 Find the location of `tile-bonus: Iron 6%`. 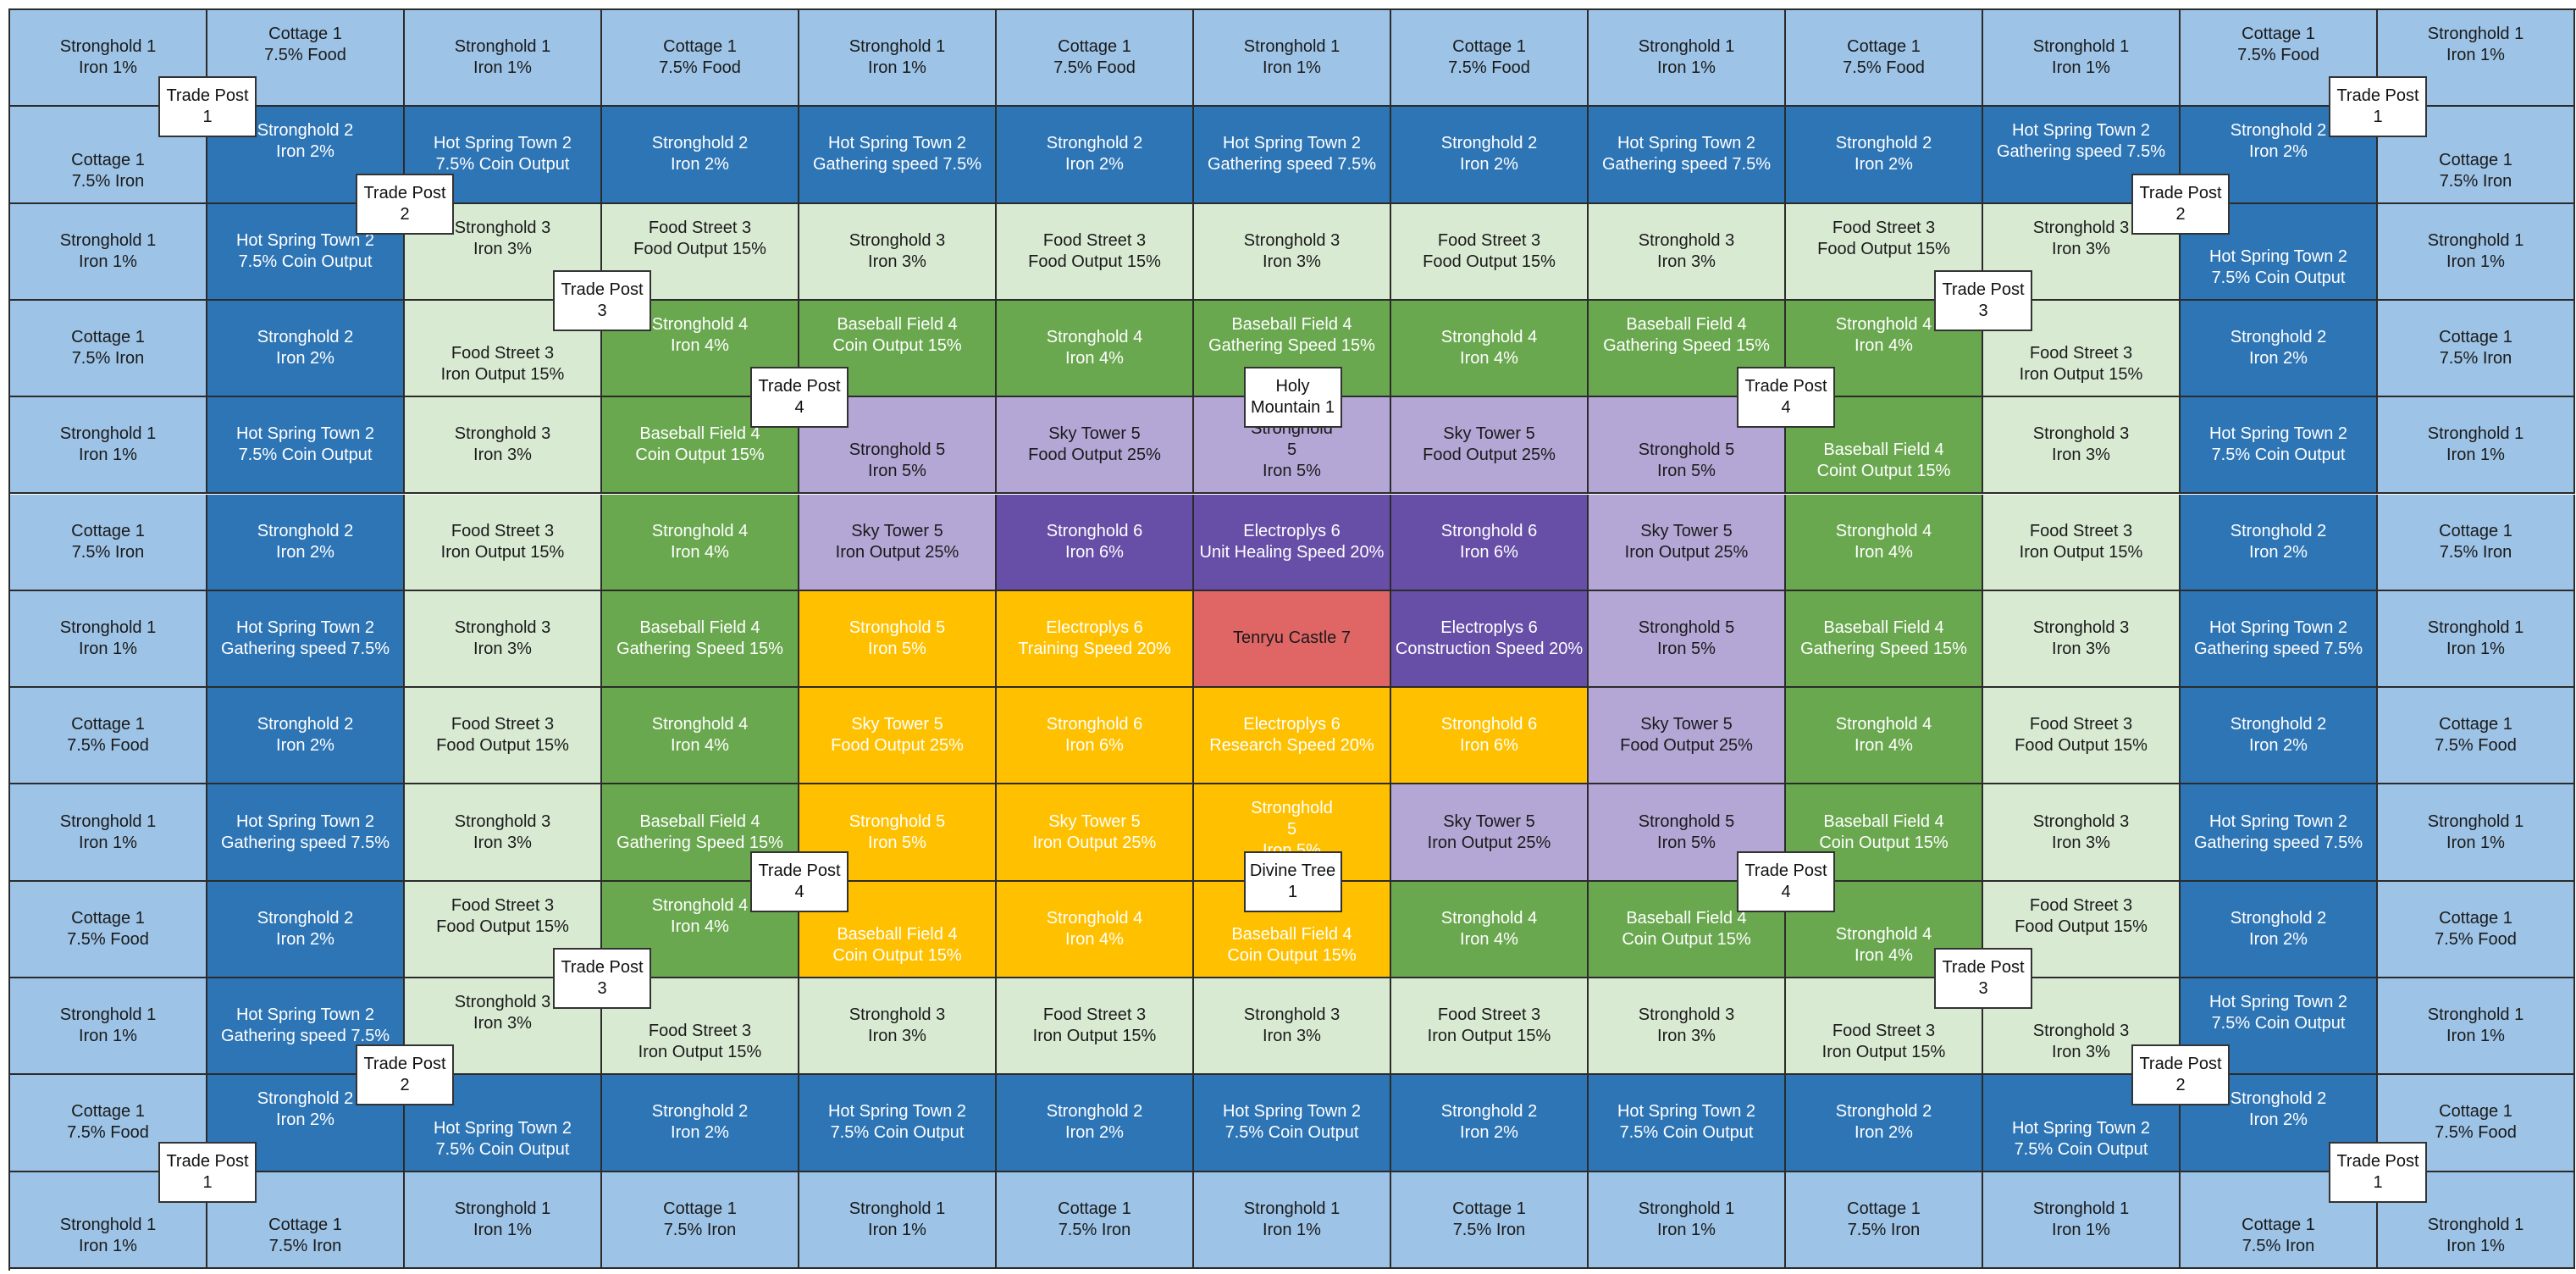

tile-bonus: Iron 6% is located at coordinates (1489, 746).